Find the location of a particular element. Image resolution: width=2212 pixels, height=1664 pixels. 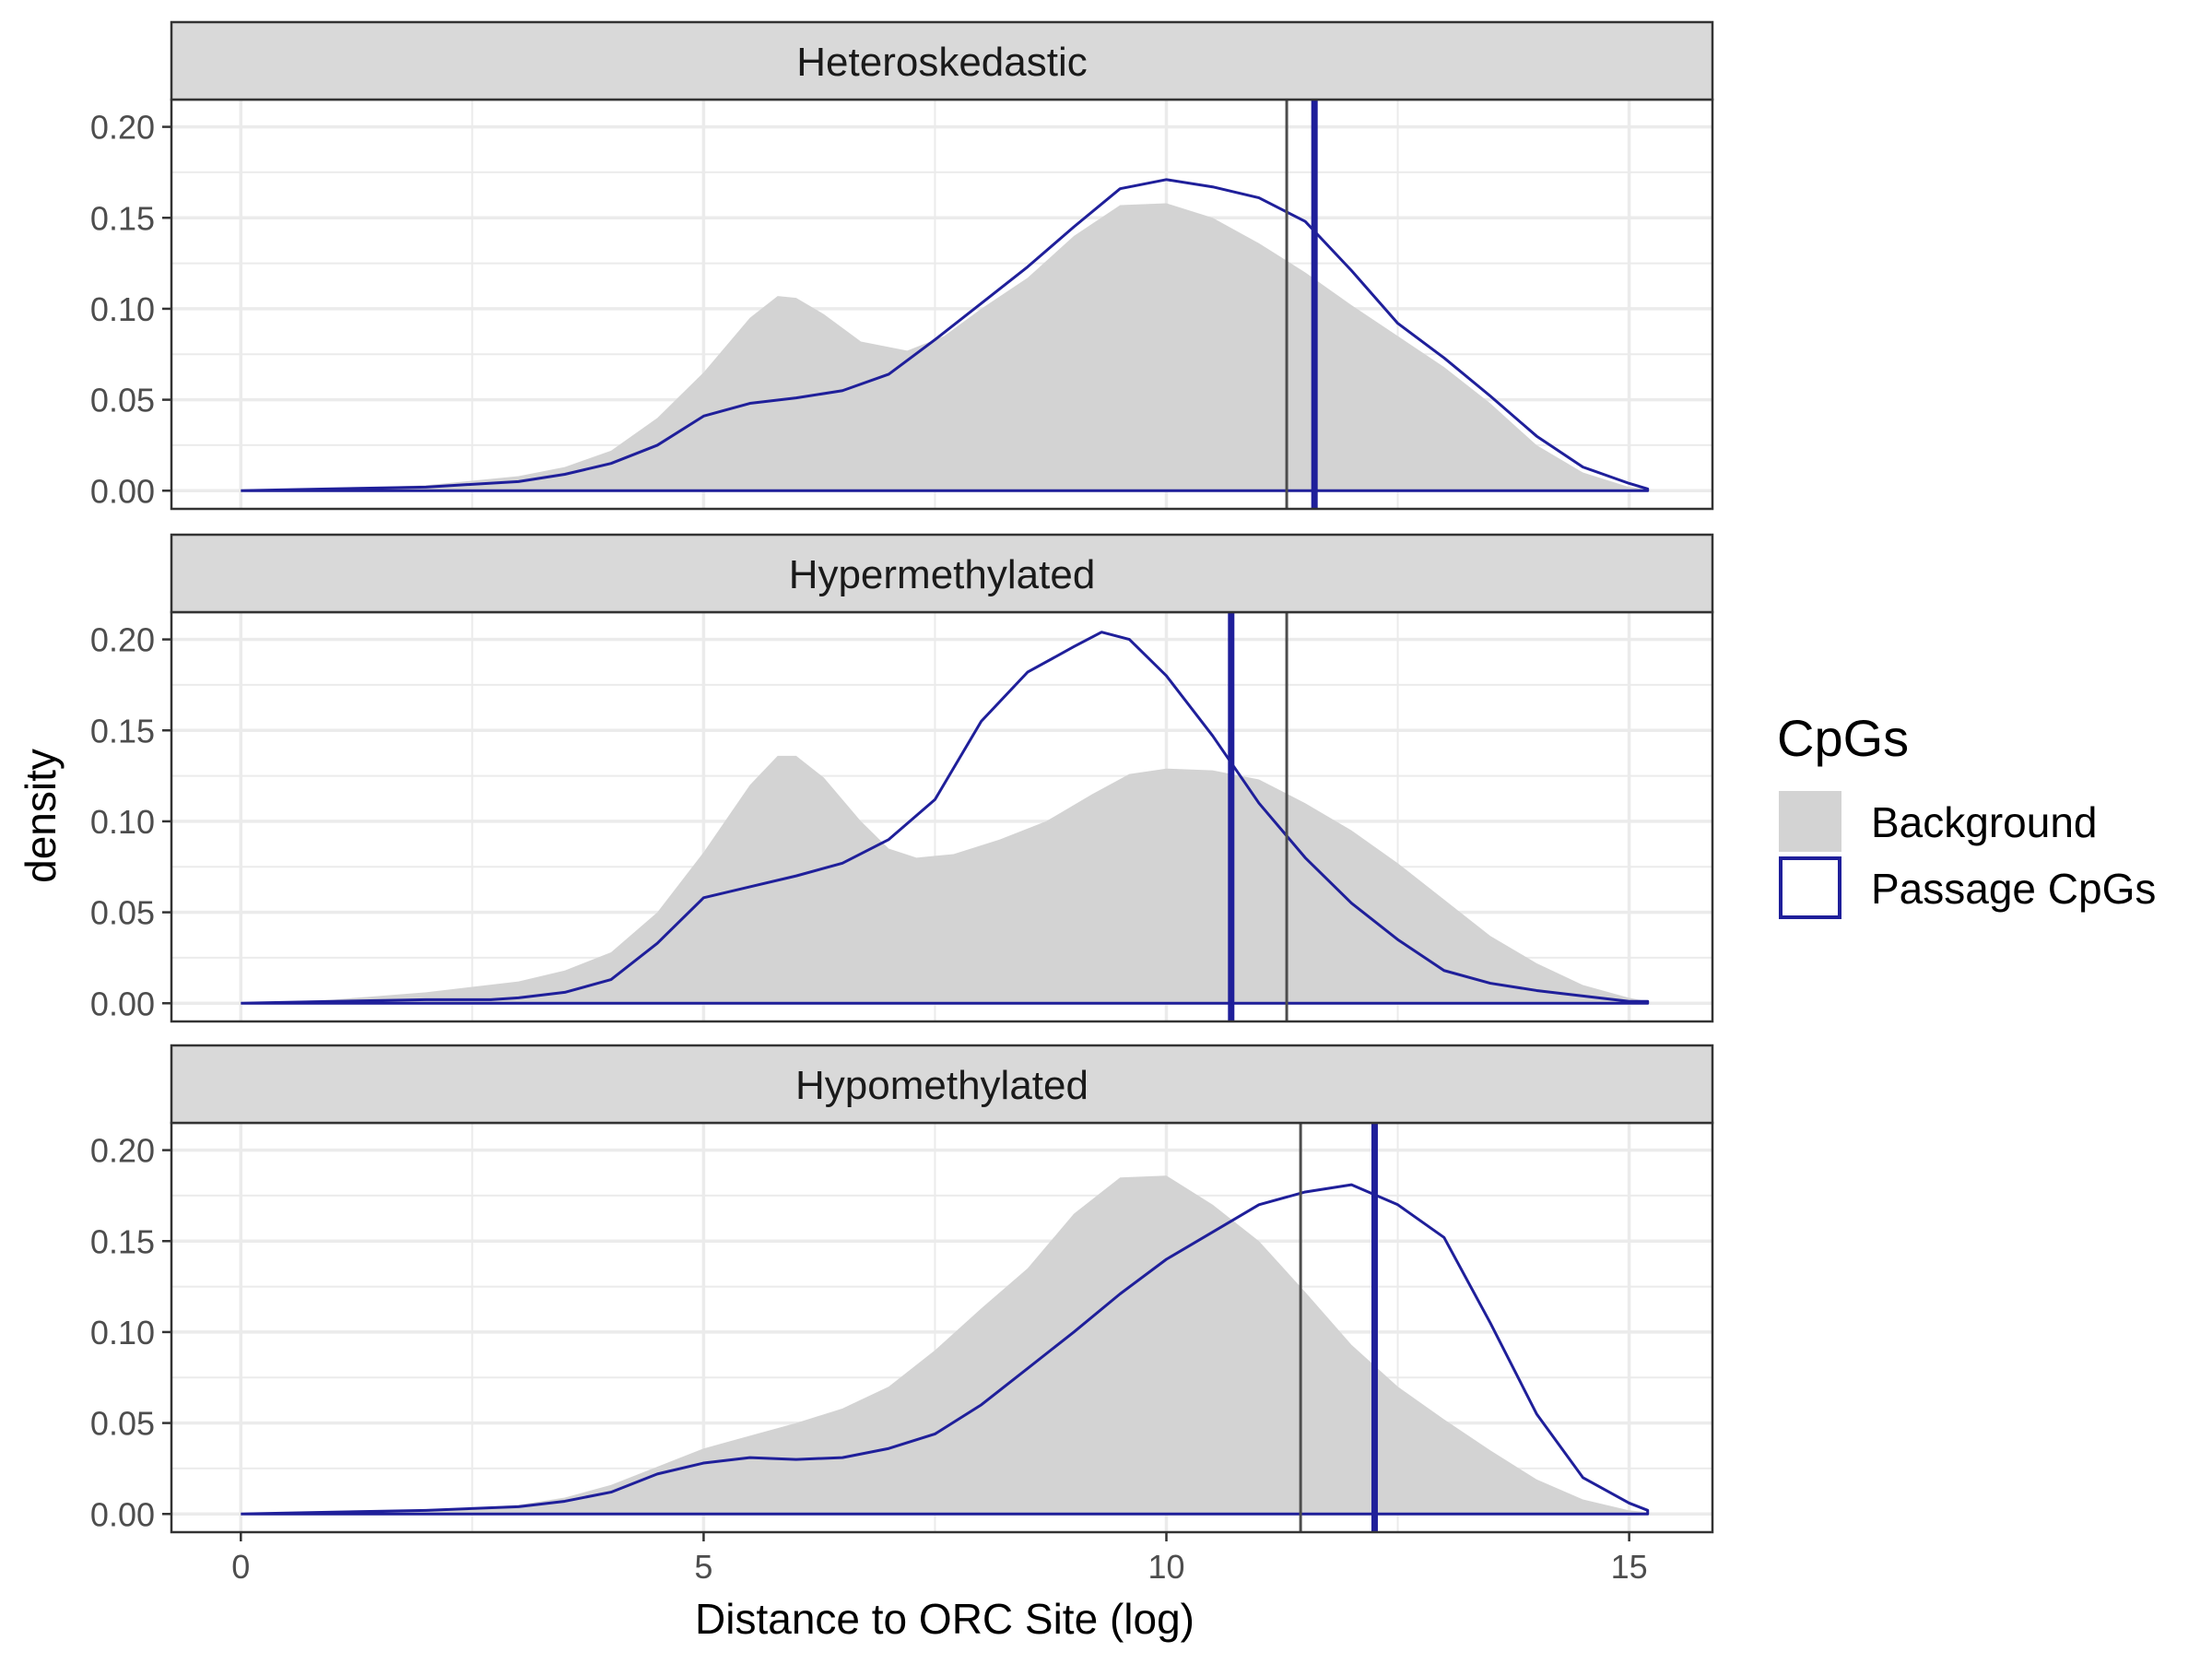

y-axis-title: density is located at coordinates (41, 816).